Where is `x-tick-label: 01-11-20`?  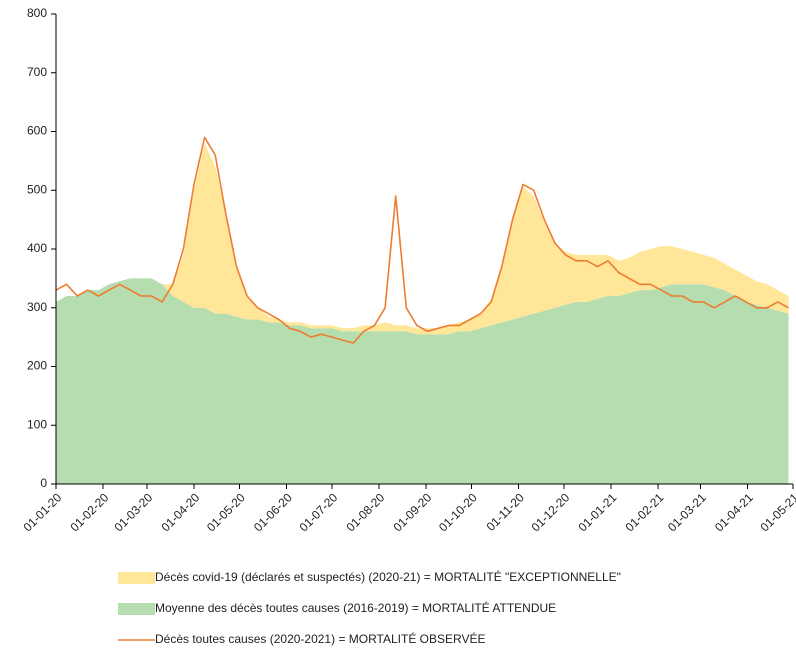
x-tick-label: 01-11-20 is located at coordinates (505, 511).